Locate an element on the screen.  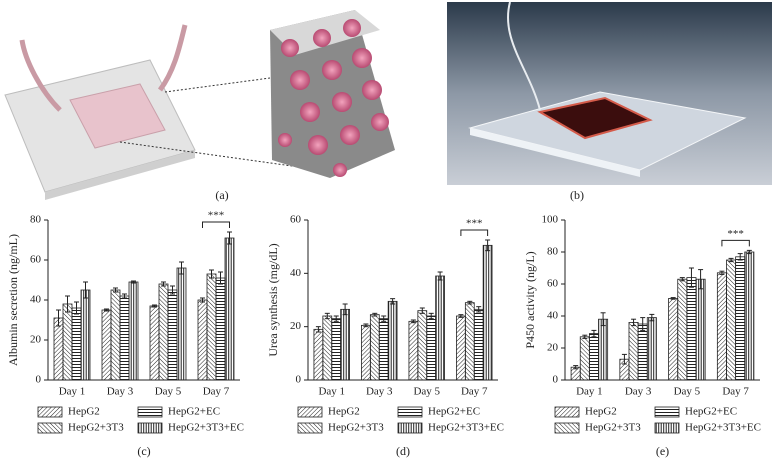
y-tick-label: 80 is located at coordinates (36, 220).